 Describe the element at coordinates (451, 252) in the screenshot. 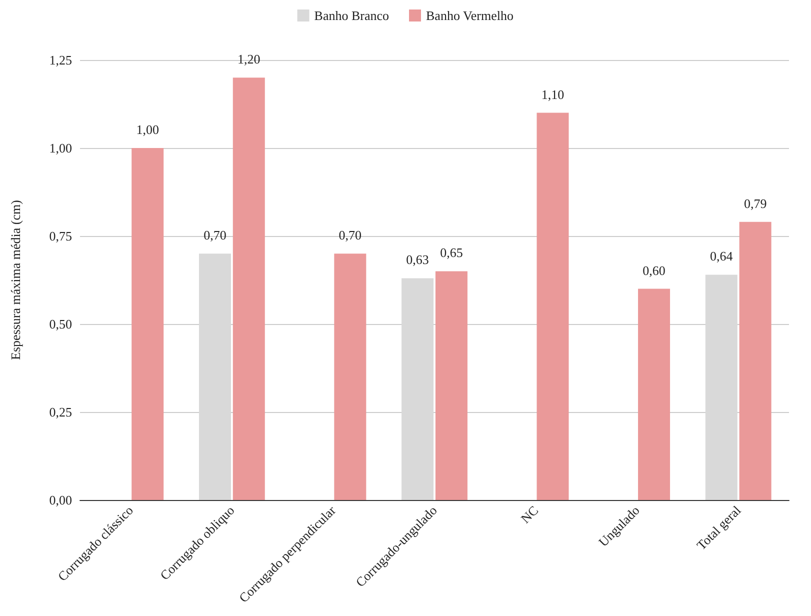

I see `data-label: 0,65` at that location.